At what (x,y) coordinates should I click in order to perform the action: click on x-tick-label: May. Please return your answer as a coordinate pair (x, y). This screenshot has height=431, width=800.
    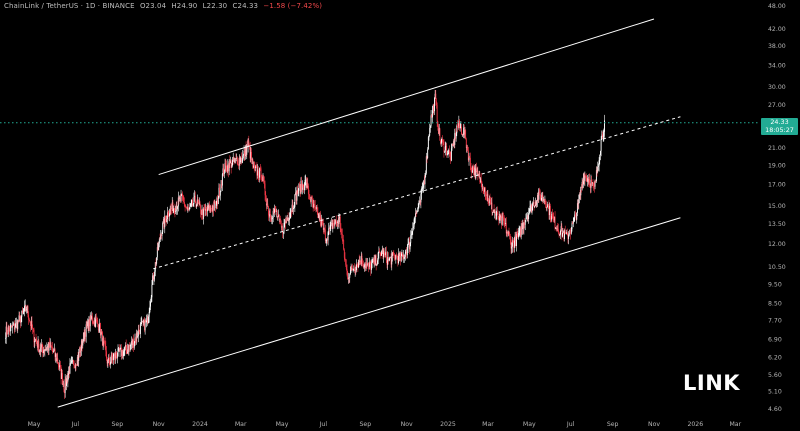
    Looking at the image, I should click on (282, 424).